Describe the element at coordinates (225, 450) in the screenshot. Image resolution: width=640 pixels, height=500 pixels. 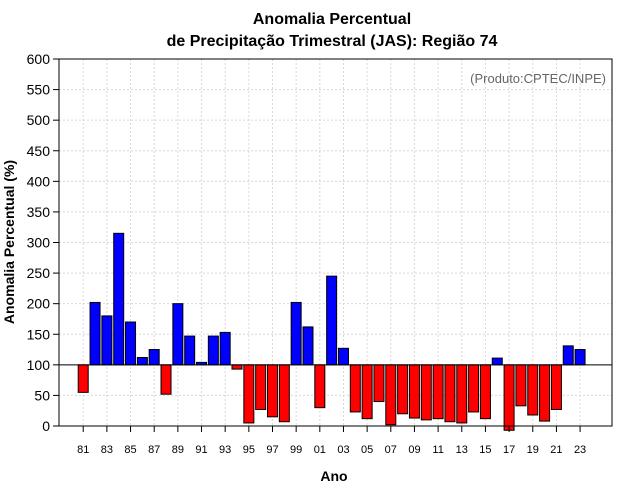
I see `x-tick-label: 93` at that location.